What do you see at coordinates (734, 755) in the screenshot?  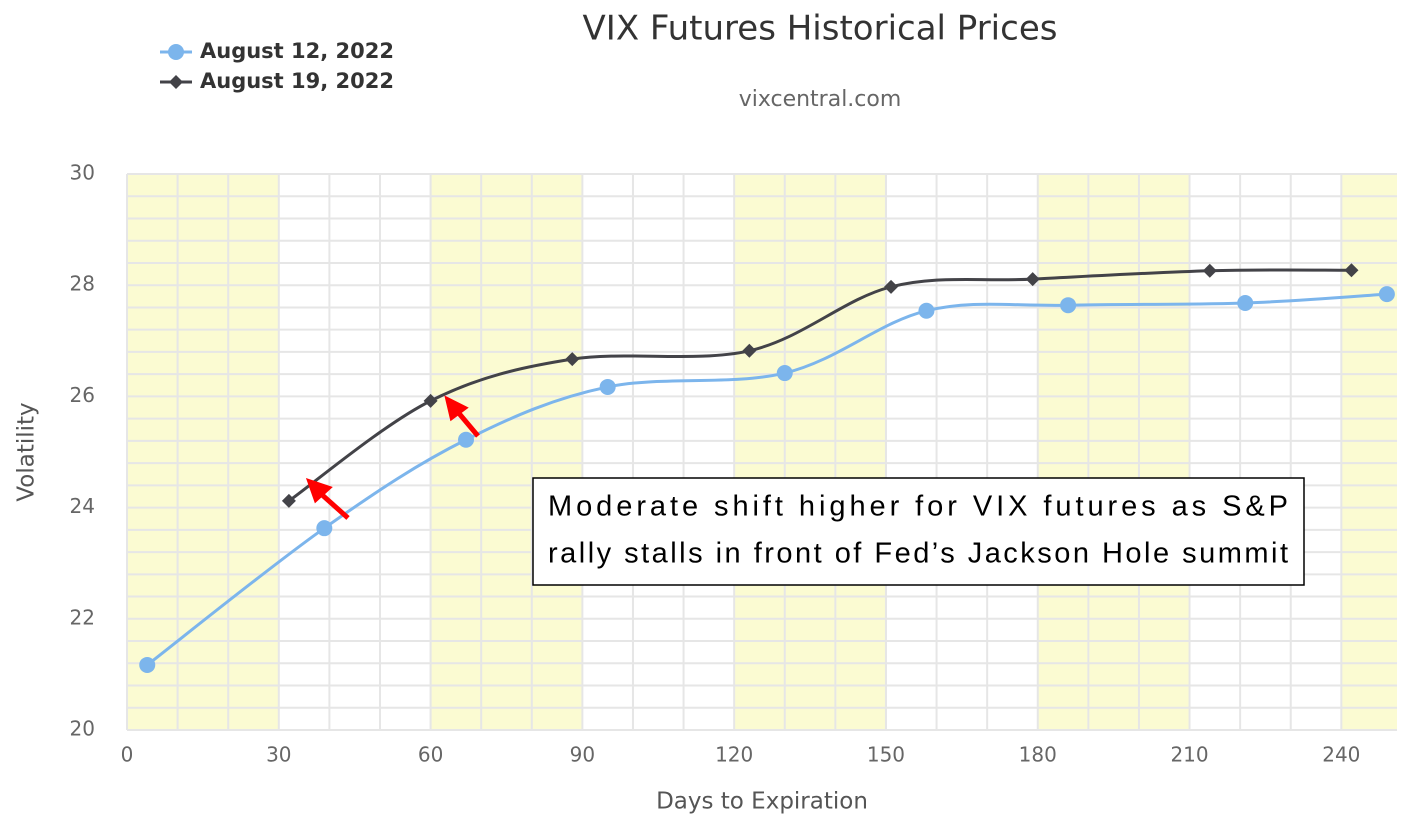 I see `x-tick-label: 120` at bounding box center [734, 755].